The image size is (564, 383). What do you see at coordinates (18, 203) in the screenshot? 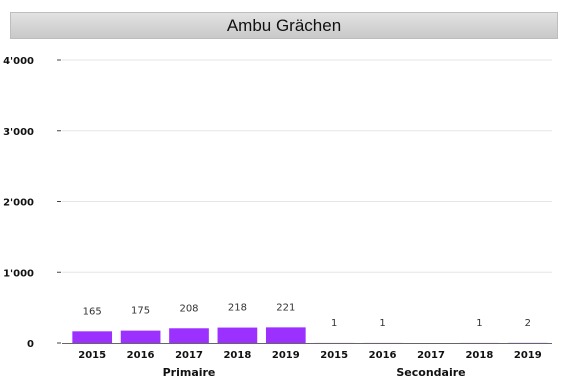
I see `y-tick-label: 2'000` at bounding box center [18, 203].